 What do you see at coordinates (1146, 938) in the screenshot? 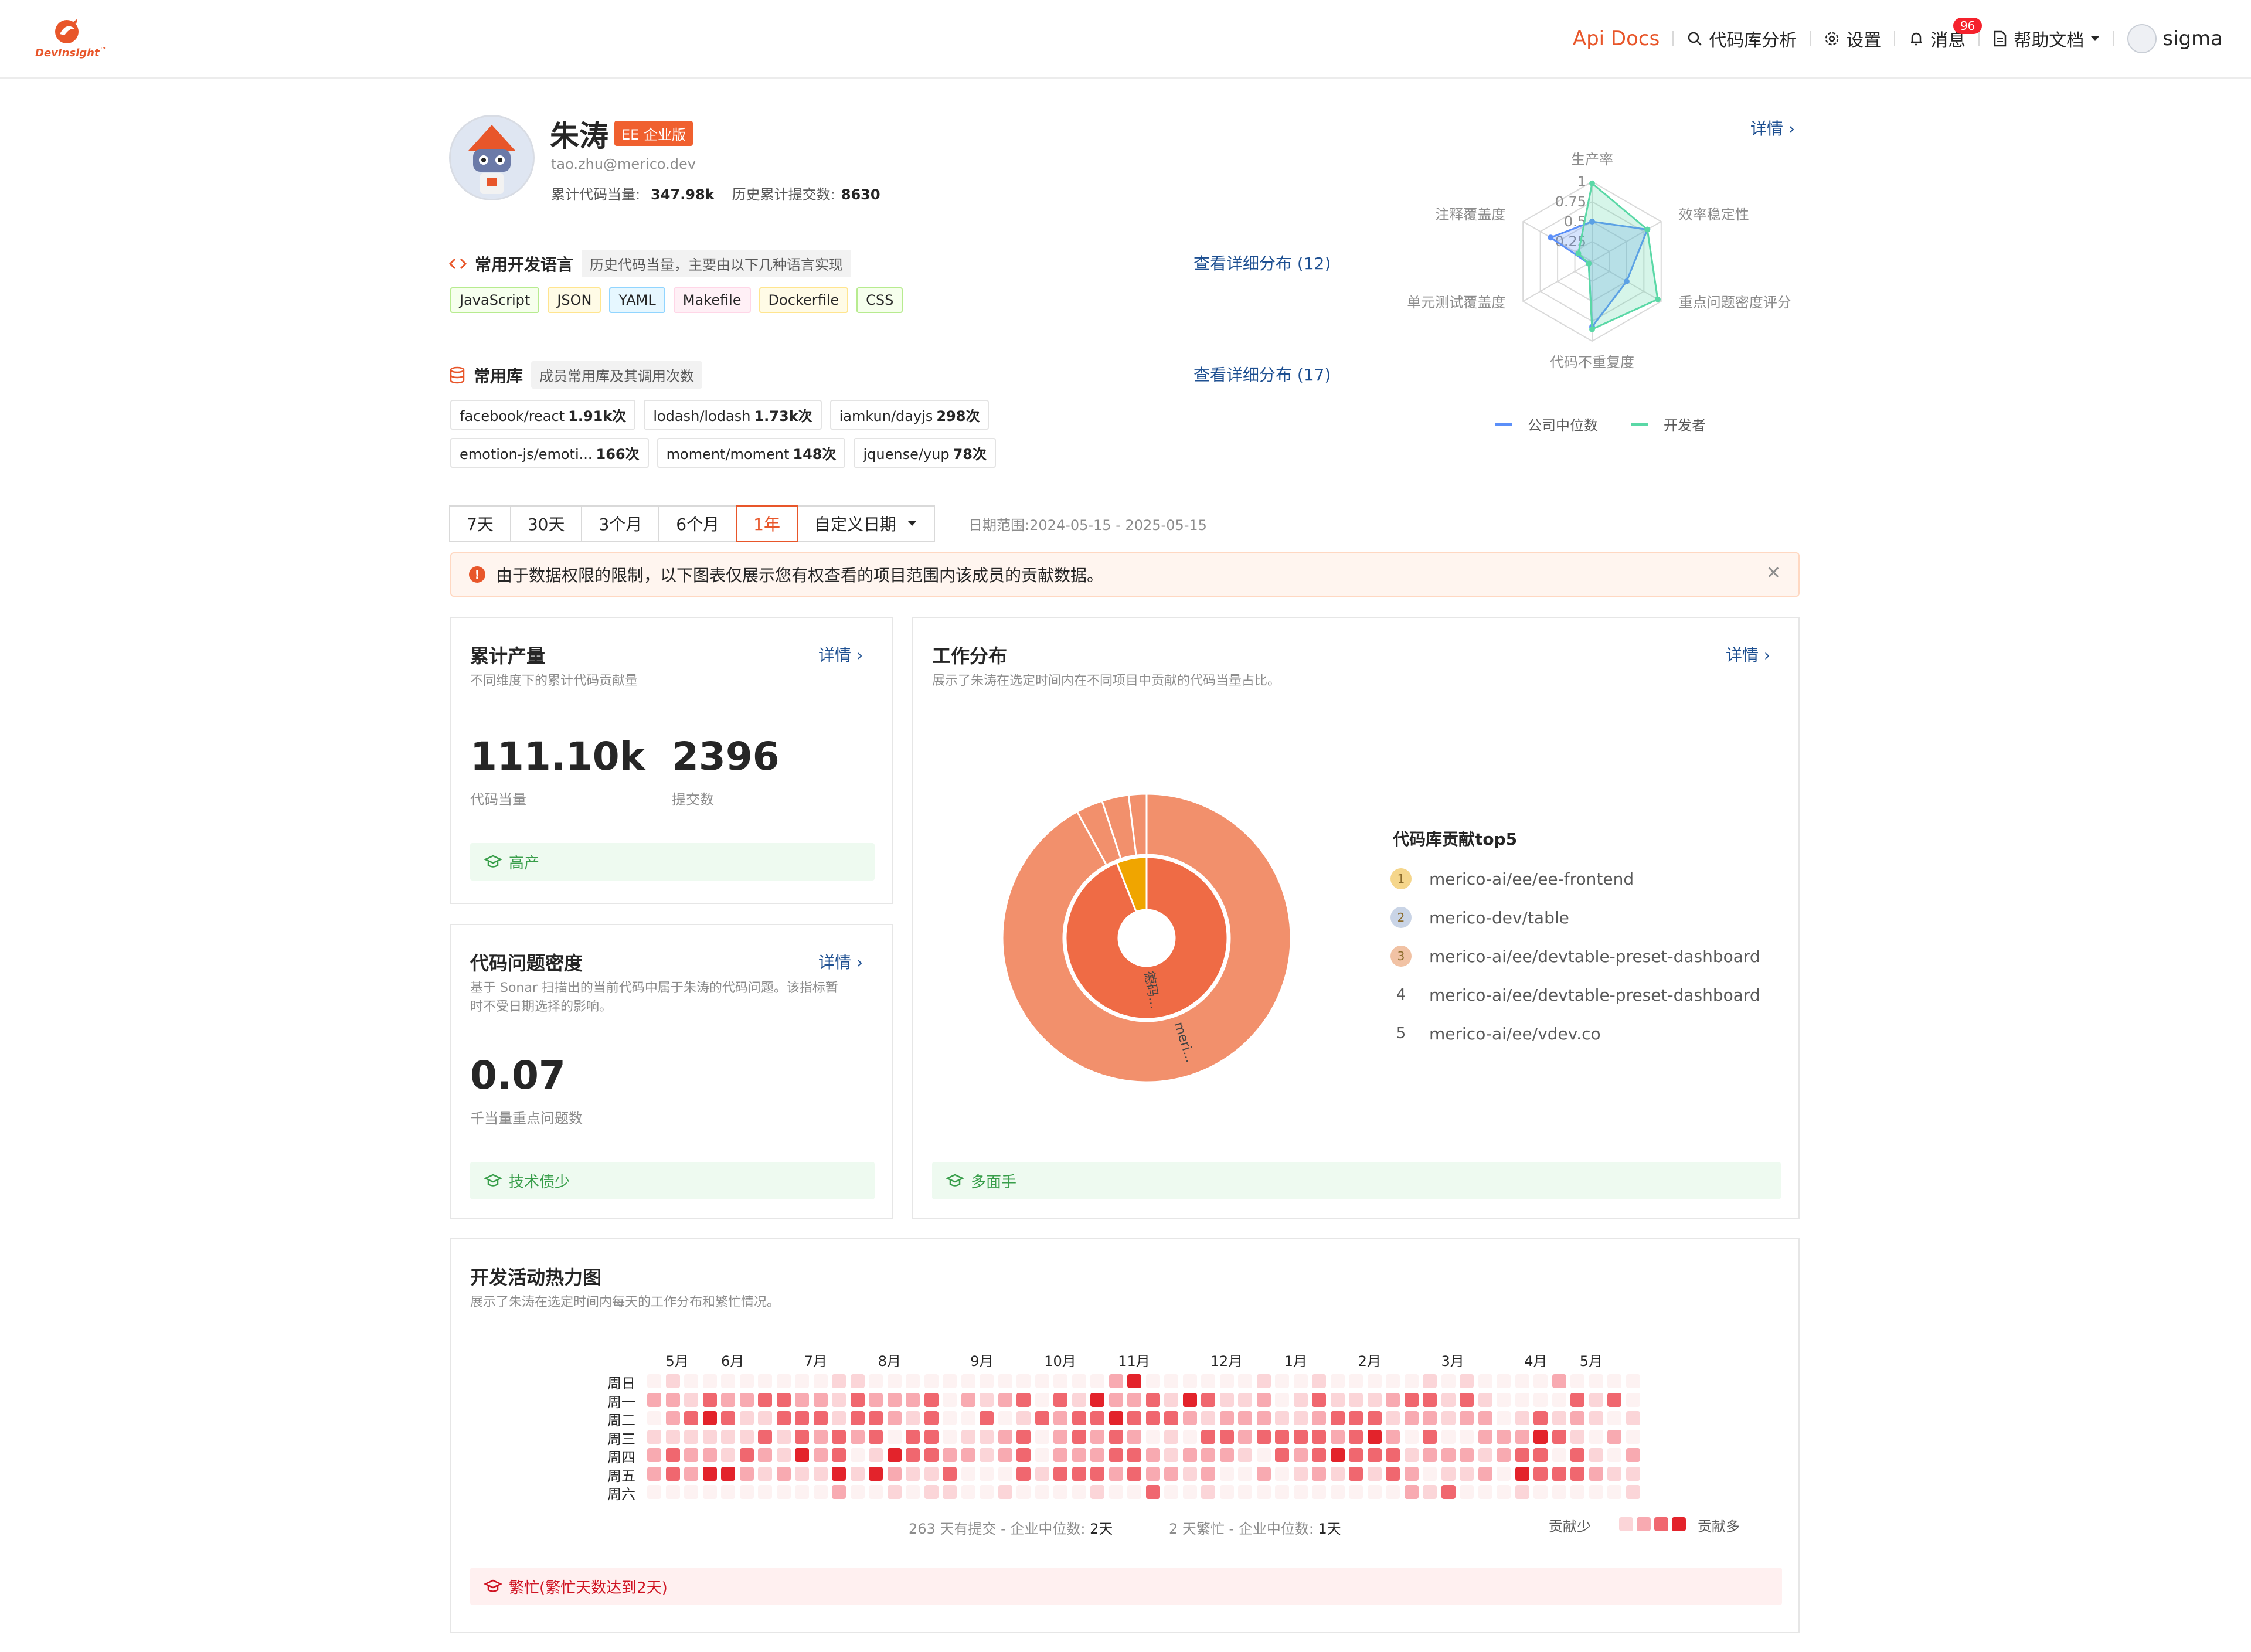
I see `sunburst-slice` at bounding box center [1146, 938].